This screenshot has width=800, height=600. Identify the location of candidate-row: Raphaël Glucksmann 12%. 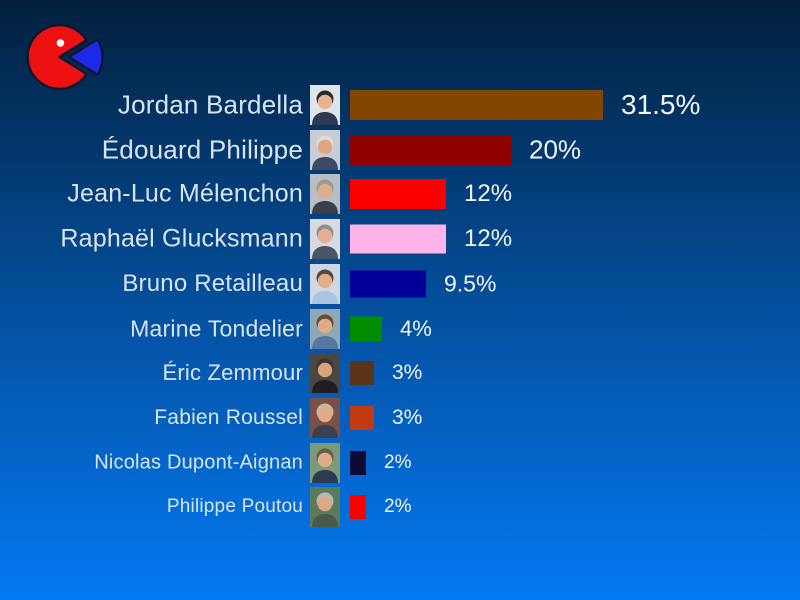
(400, 239).